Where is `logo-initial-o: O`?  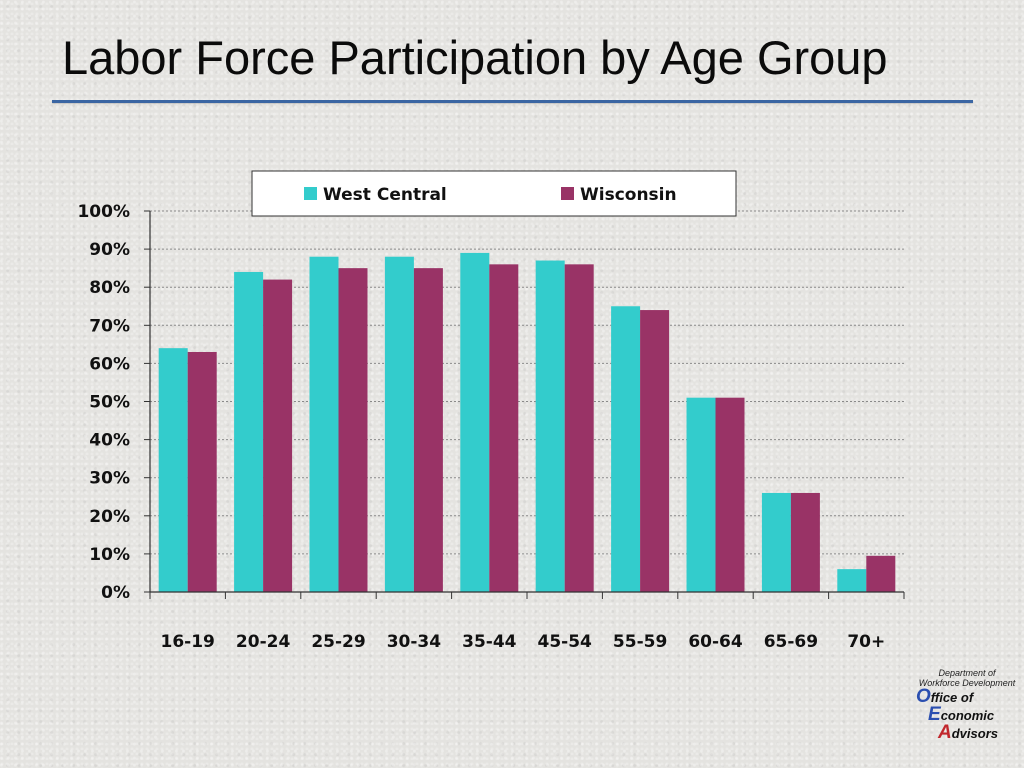
logo-initial-o: O is located at coordinates (923, 696).